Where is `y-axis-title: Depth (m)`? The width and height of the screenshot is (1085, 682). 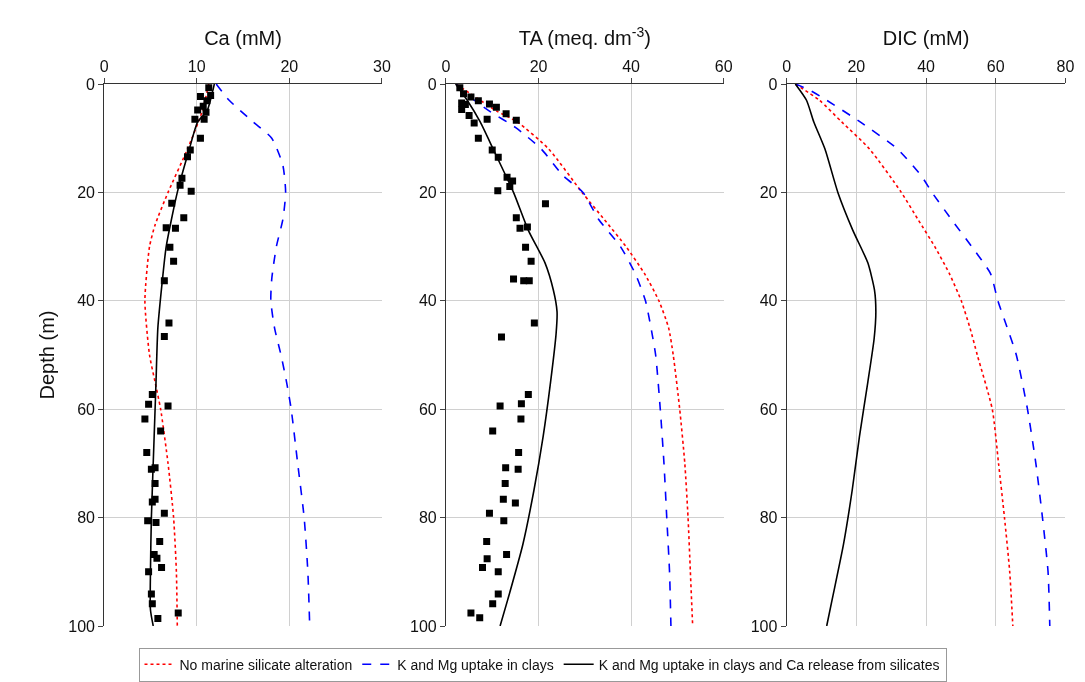
y-axis-title: Depth (m) is located at coordinates (46, 355).